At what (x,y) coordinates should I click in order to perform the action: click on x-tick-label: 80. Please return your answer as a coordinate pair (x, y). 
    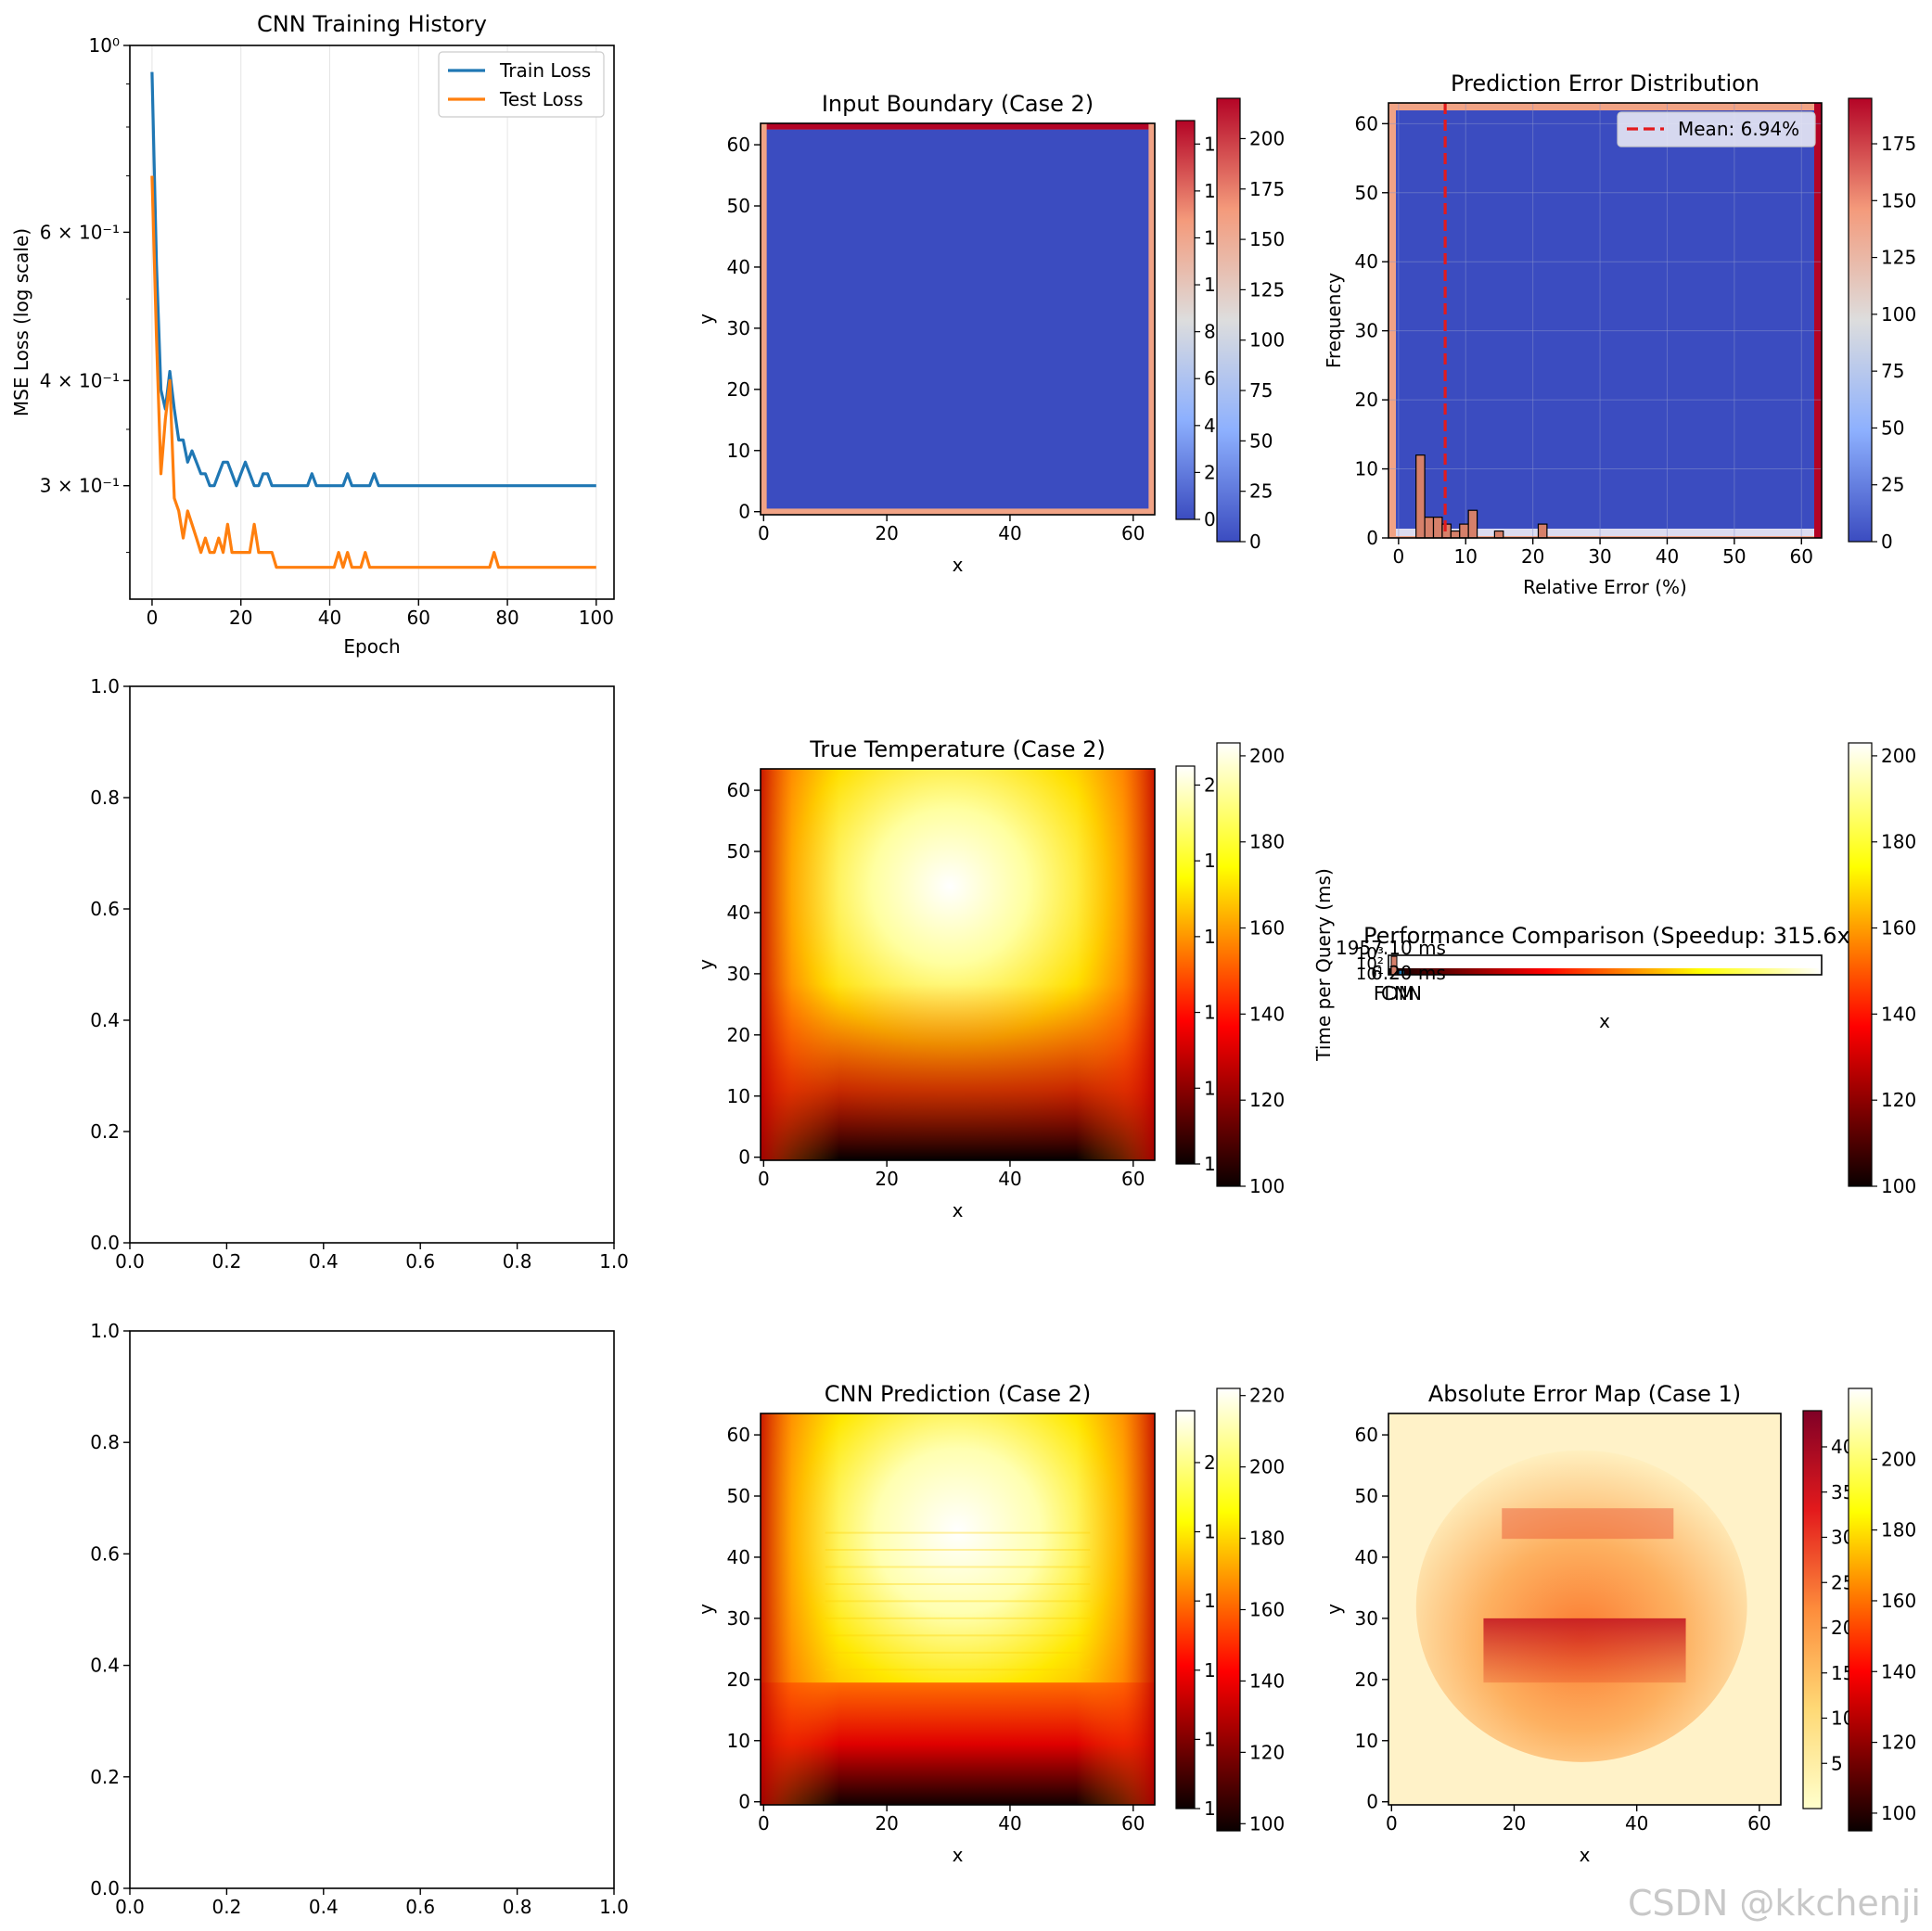
    Looking at the image, I should click on (506, 618).